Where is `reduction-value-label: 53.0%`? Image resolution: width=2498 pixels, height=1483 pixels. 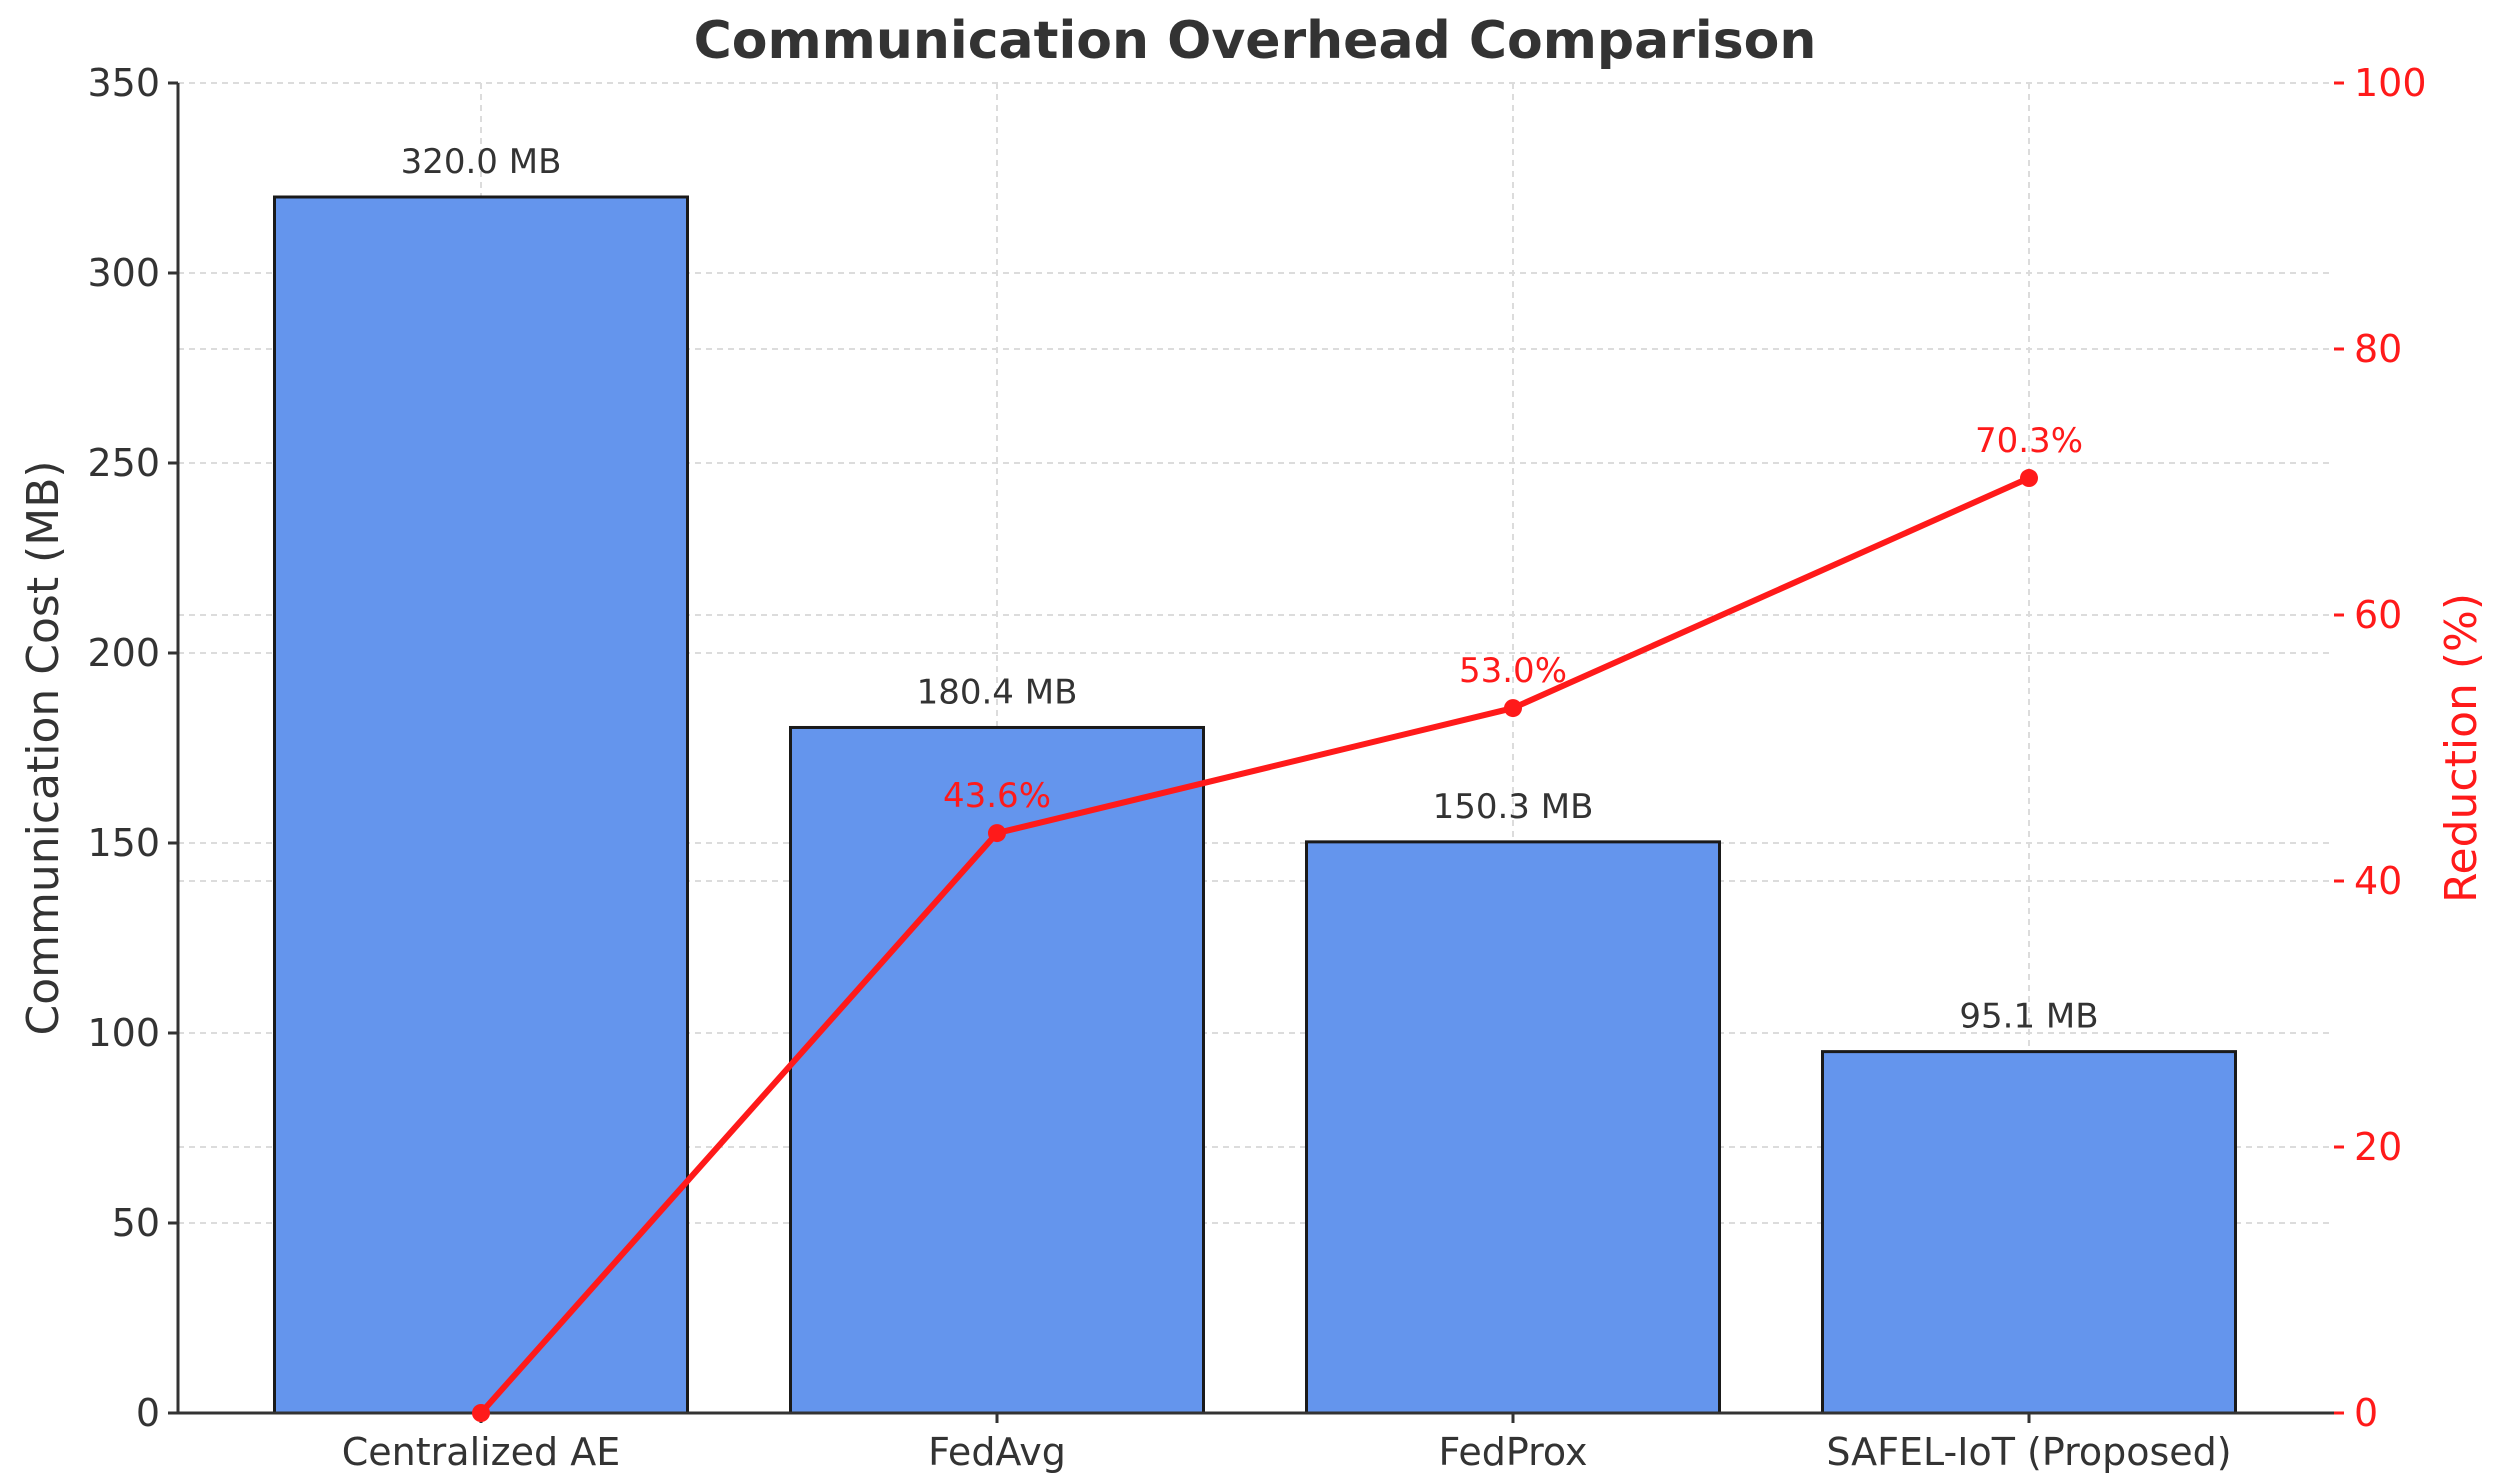
reduction-value-label: 53.0% is located at coordinates (1513, 671).